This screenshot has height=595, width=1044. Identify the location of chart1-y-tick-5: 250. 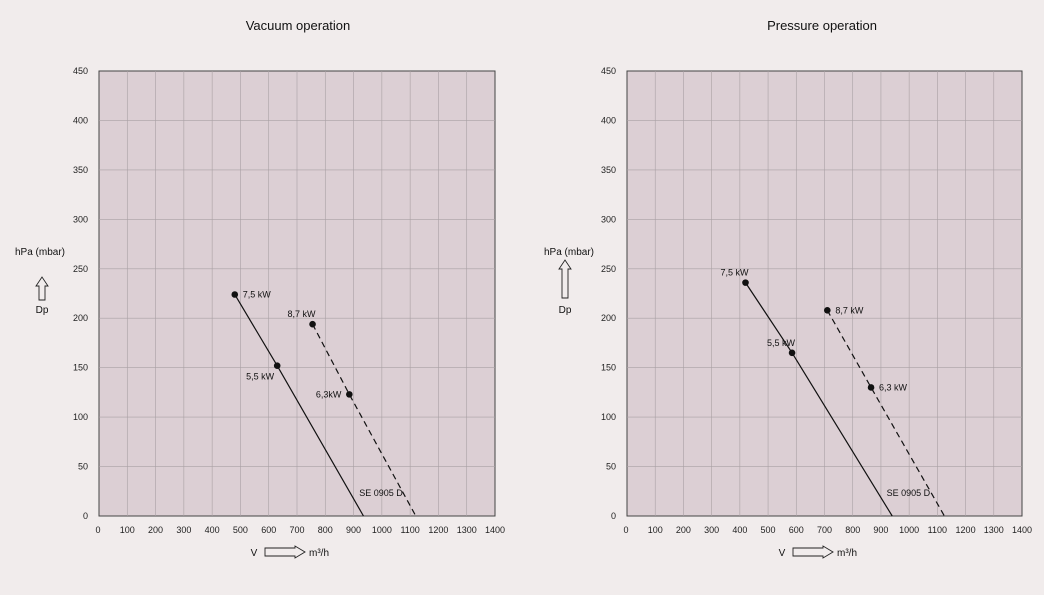
(608, 269).